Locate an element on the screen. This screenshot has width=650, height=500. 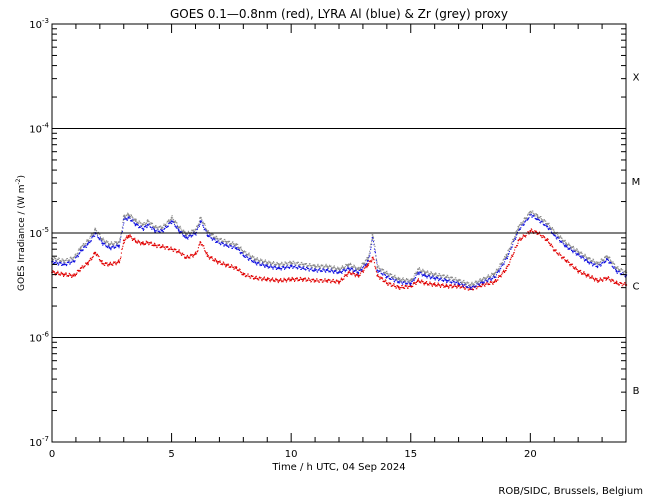
x-axis-label: Time / h UTC, 04 Sep 2024 is located at coordinates (338, 467).